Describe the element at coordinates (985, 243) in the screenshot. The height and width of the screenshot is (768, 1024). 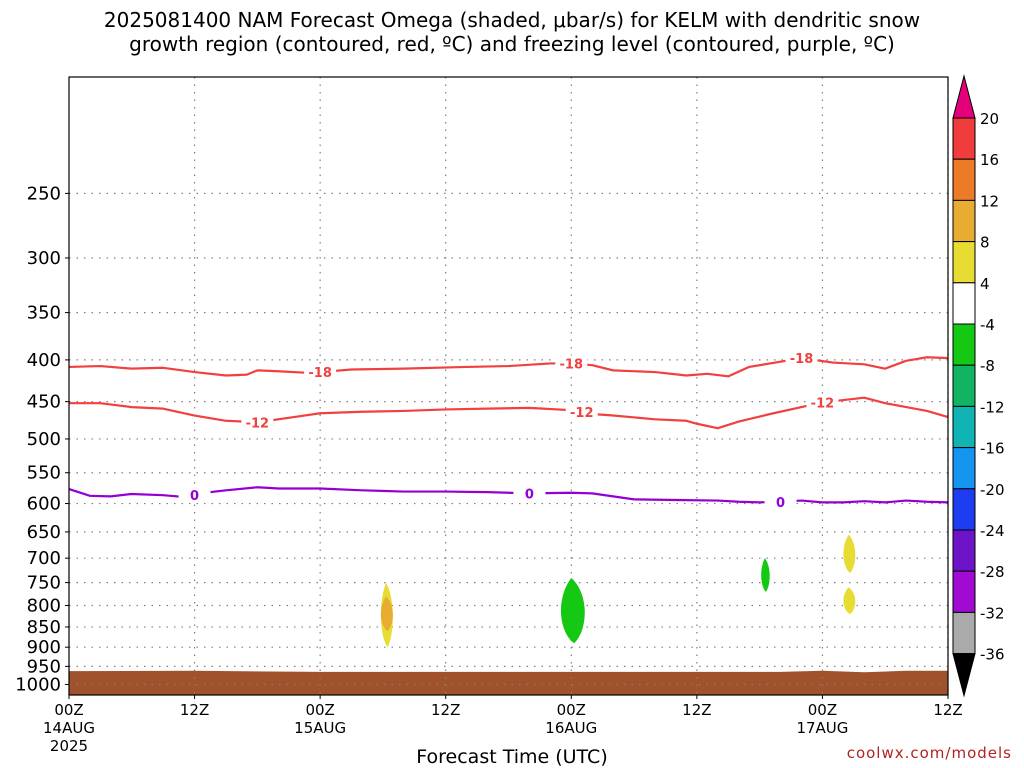
I see `colorbar-label: 8` at that location.